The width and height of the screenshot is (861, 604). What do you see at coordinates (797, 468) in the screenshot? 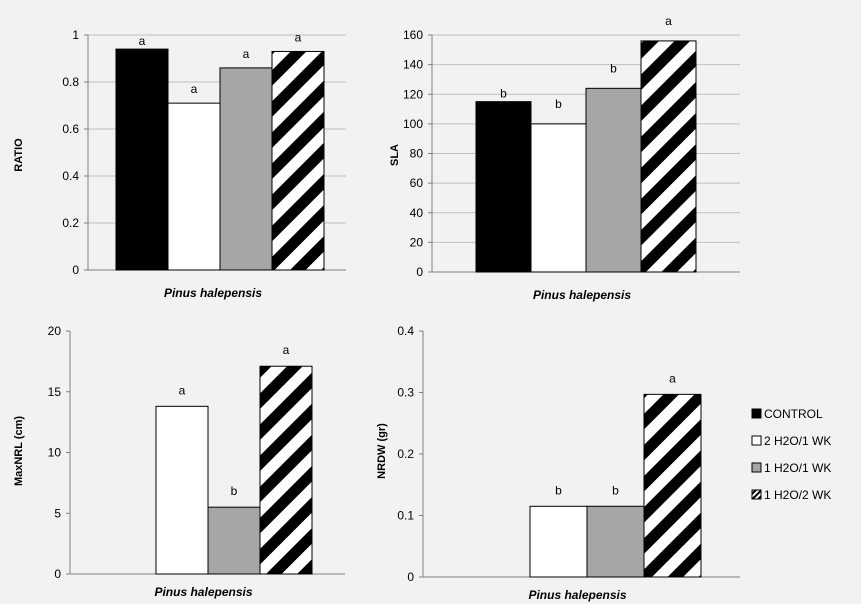
I see `legend-entry: 1 H2O/1 WK` at bounding box center [797, 468].